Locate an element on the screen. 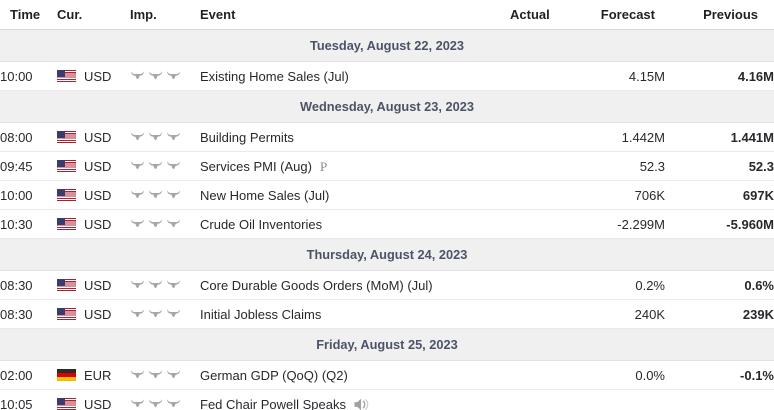  date-header: Thursday, August 24, 2023 is located at coordinates (387, 254).